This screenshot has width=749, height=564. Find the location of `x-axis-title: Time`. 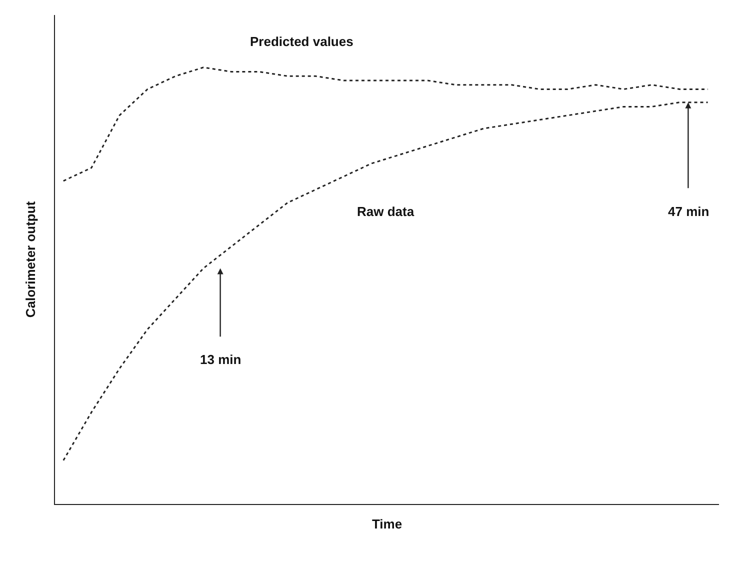

x-axis-title: Time is located at coordinates (387, 524).